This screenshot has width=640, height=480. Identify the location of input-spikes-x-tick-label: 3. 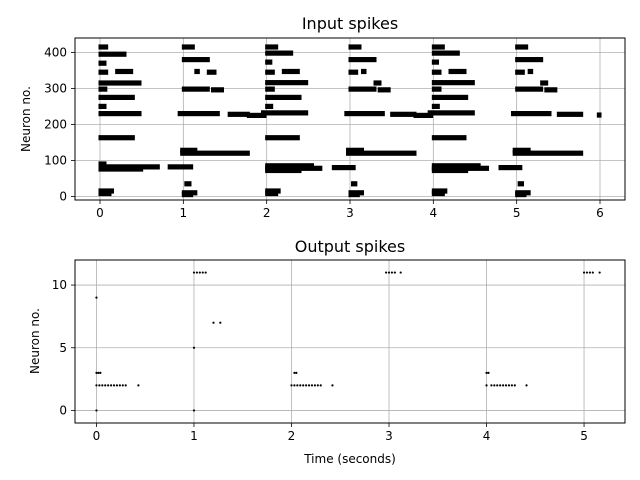
(350, 213).